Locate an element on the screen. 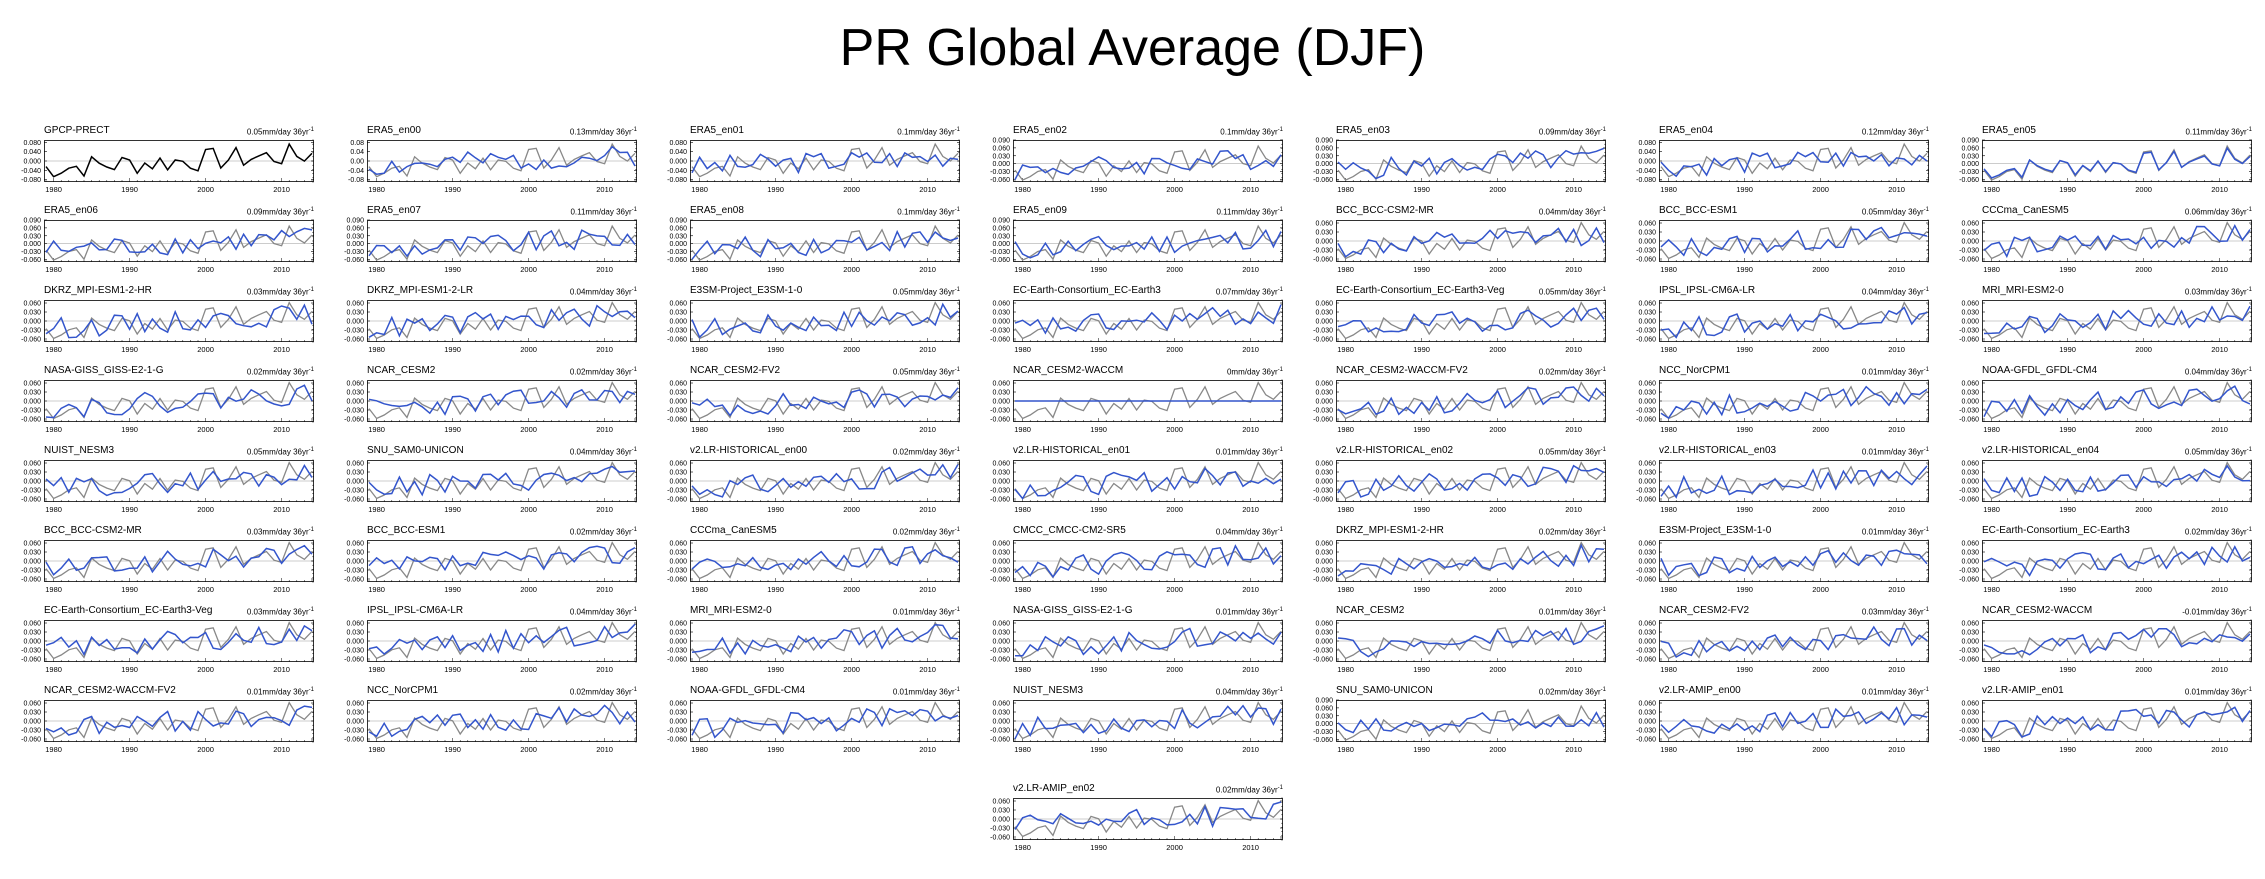 The image size is (2265, 879). panel-title: BCC_BCC-CSM2-MR is located at coordinates (93, 530).